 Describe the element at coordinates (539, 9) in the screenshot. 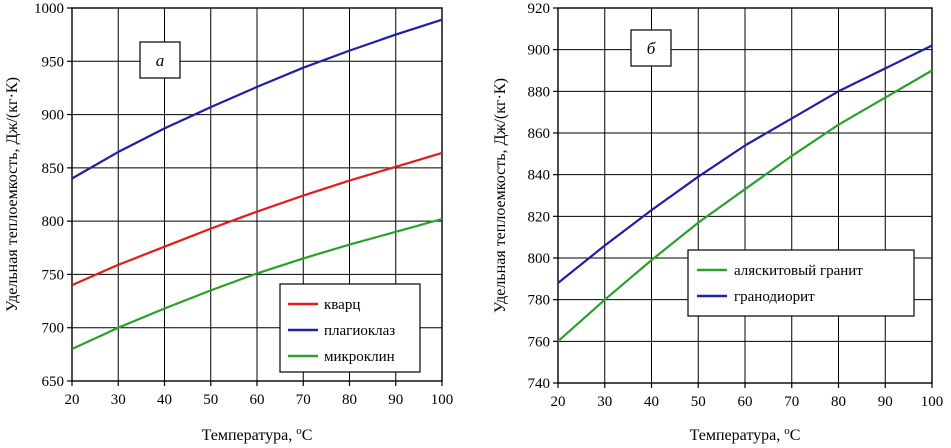

I see `y-tick-label: 920` at that location.